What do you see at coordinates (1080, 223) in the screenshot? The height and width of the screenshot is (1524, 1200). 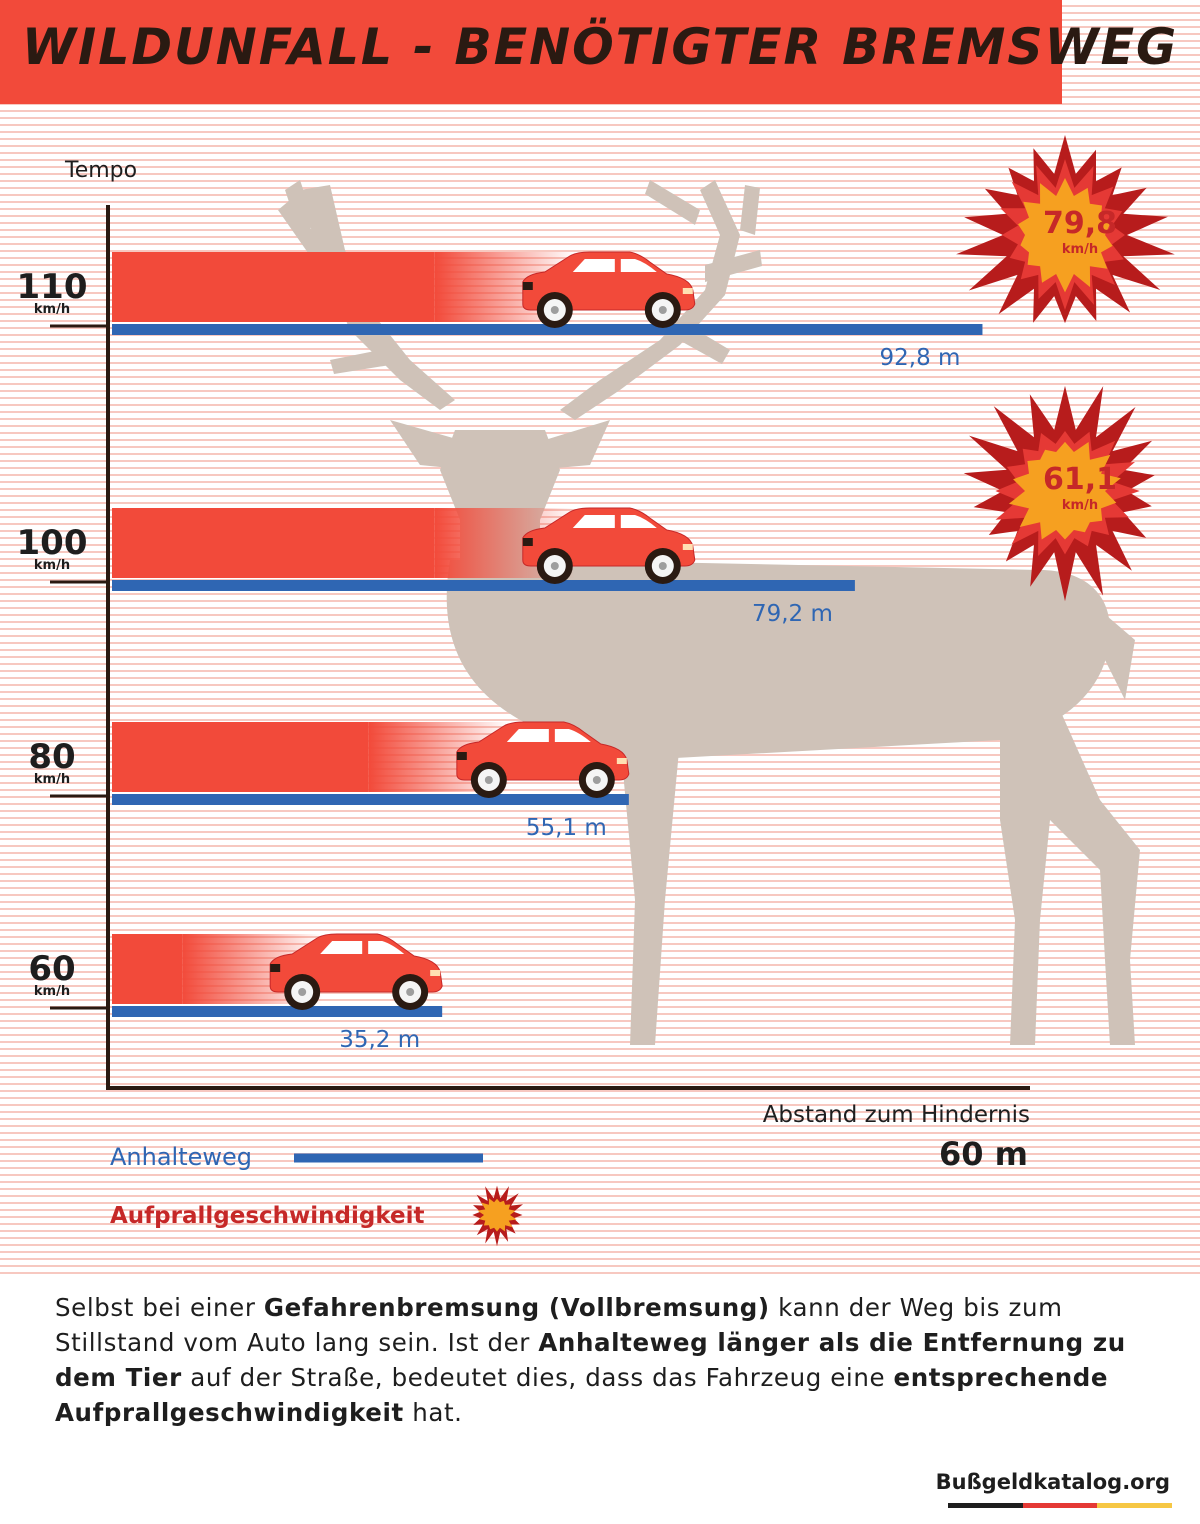 I see `impact-speed-label: 79,8` at bounding box center [1080, 223].